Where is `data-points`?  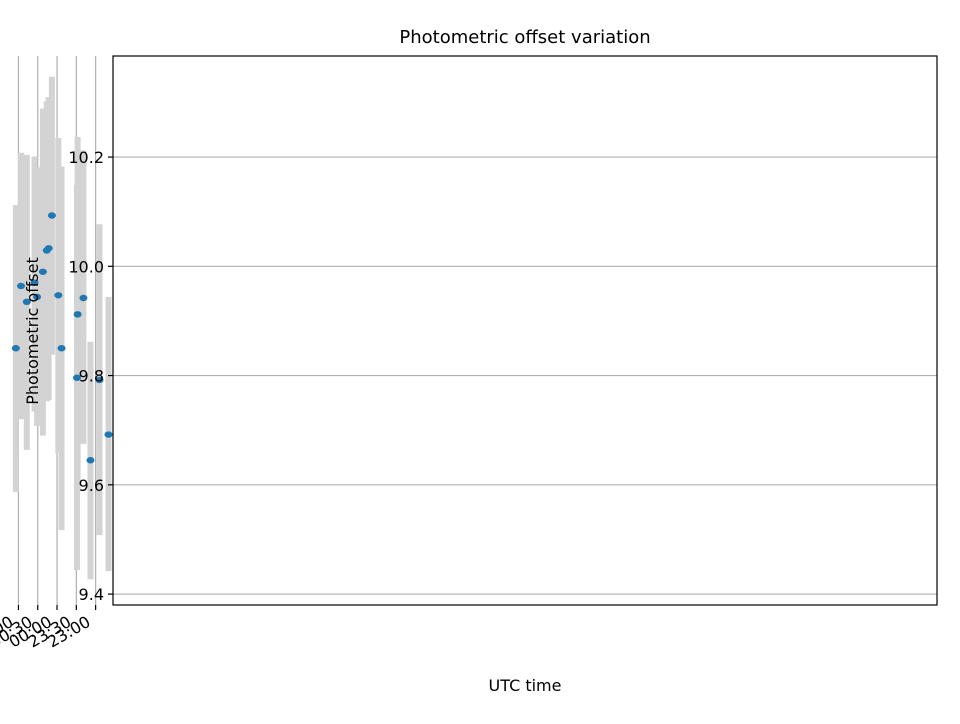 data-points is located at coordinates (62, 338).